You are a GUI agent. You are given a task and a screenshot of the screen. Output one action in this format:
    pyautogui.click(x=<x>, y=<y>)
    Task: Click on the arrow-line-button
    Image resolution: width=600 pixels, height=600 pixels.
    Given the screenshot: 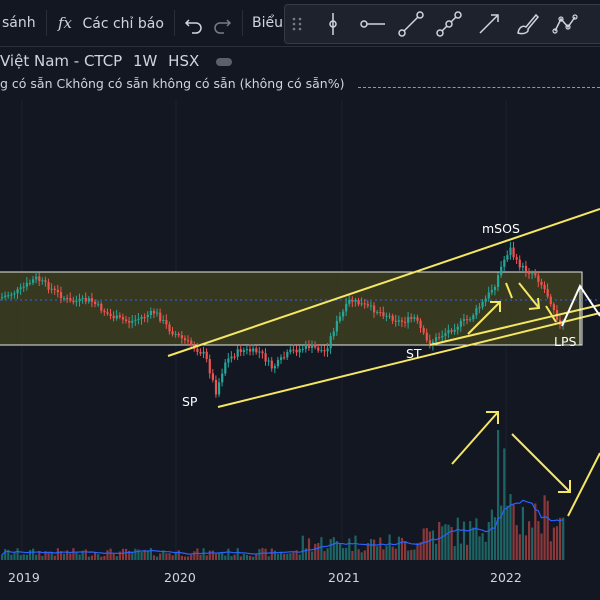 What is the action you would take?
    pyautogui.click(x=489, y=24)
    